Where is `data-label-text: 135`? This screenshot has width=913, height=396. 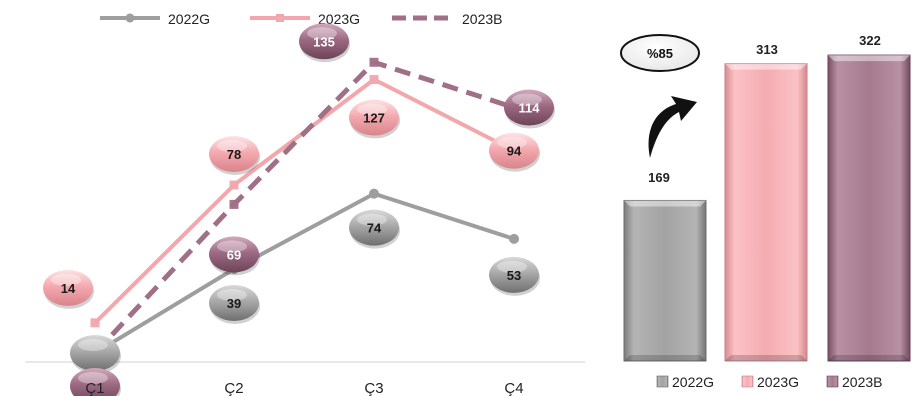
data-label-text: 135 is located at coordinates (324, 41).